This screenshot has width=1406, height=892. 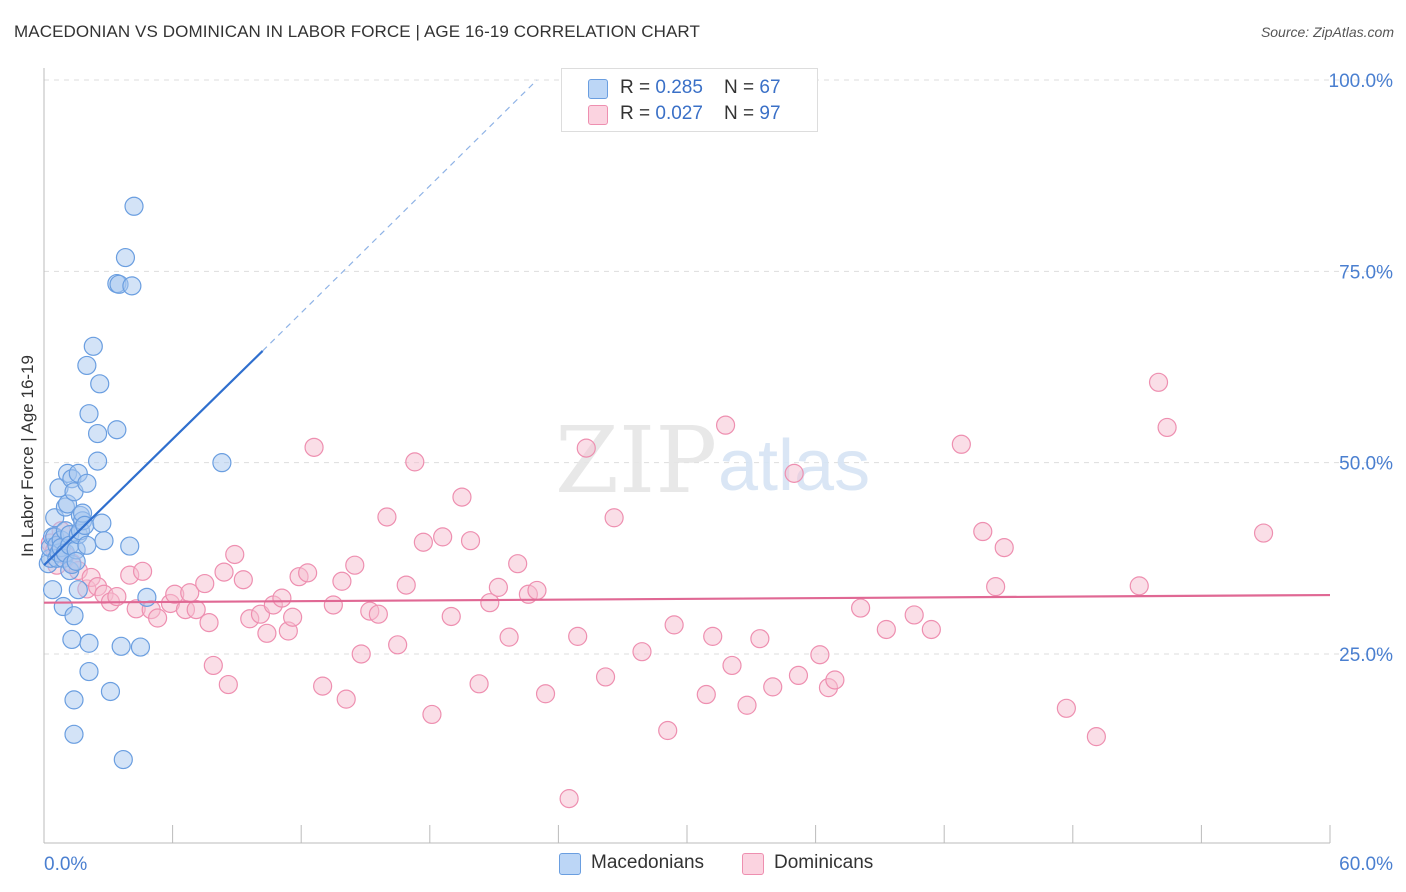 What do you see at coordinates (648, 862) in the screenshot?
I see `bottom-legend-label: Macedonians` at bounding box center [648, 862].